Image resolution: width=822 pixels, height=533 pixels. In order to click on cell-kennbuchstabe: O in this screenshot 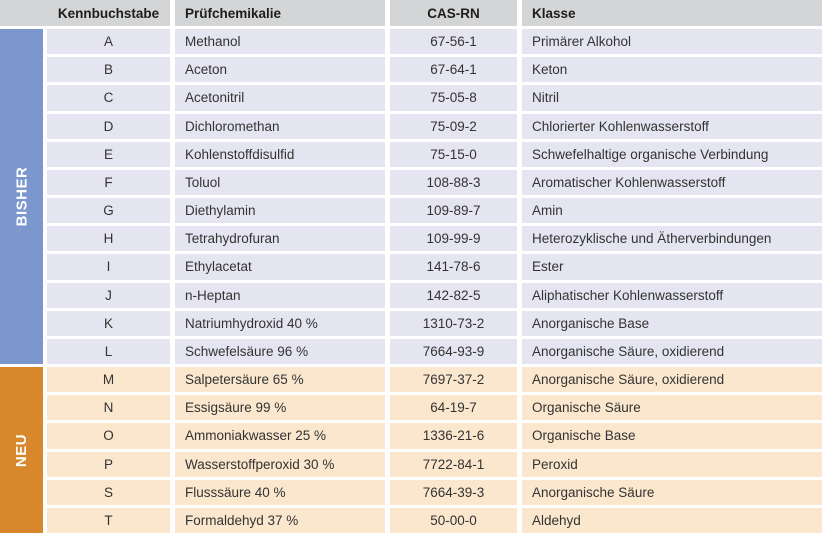, I will do `click(108, 436)`.